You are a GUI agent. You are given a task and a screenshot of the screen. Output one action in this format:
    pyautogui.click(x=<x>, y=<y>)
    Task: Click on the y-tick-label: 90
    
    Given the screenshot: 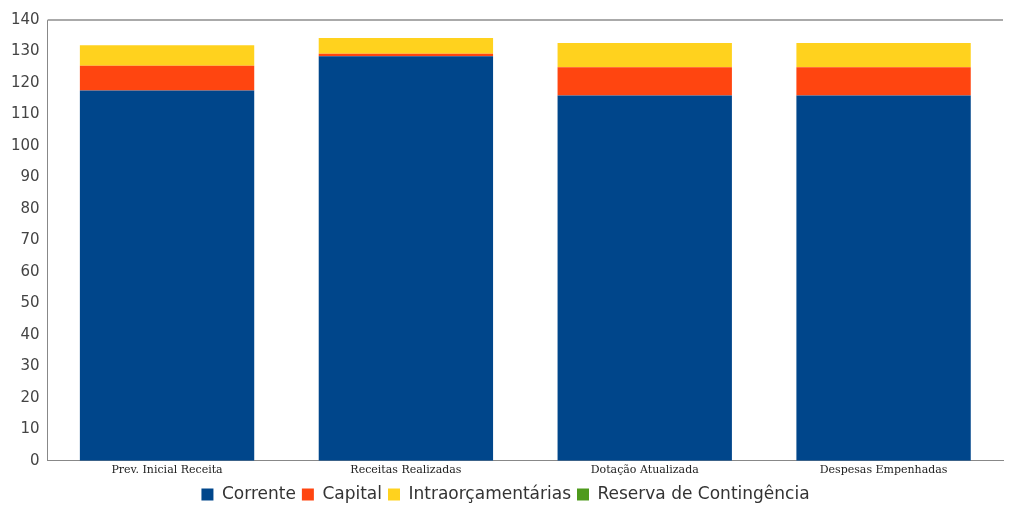 What is the action you would take?
    pyautogui.click(x=30, y=176)
    